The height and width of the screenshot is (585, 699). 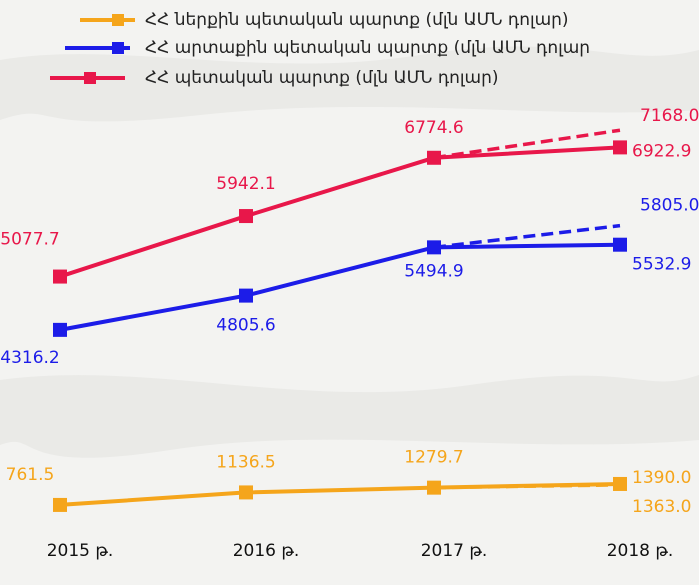 I want to click on value-label: 761.5, so click(x=30, y=475).